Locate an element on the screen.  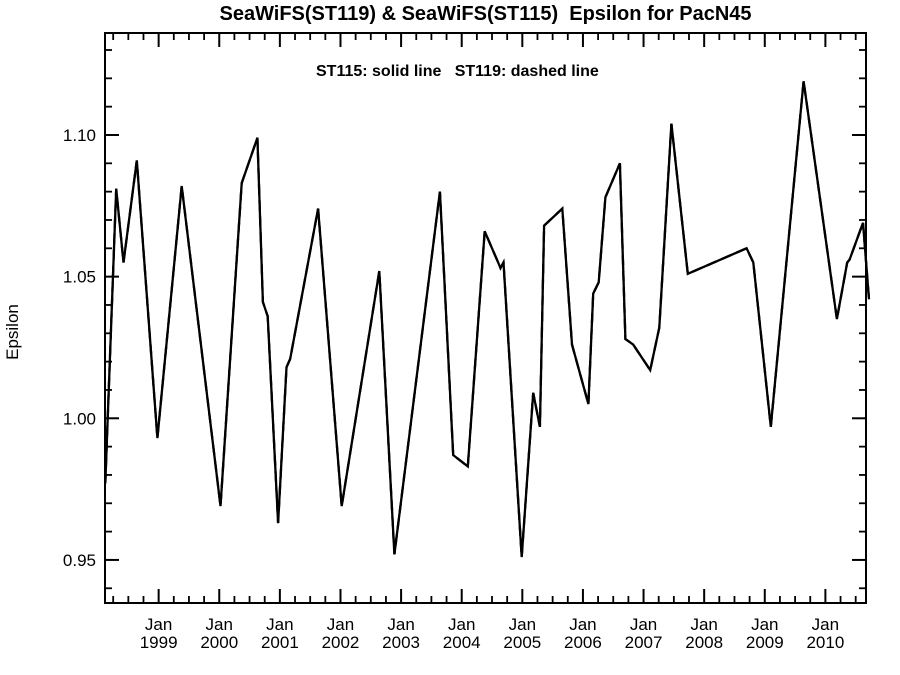
x-tick-label-year: 2002 is located at coordinates (341, 642).